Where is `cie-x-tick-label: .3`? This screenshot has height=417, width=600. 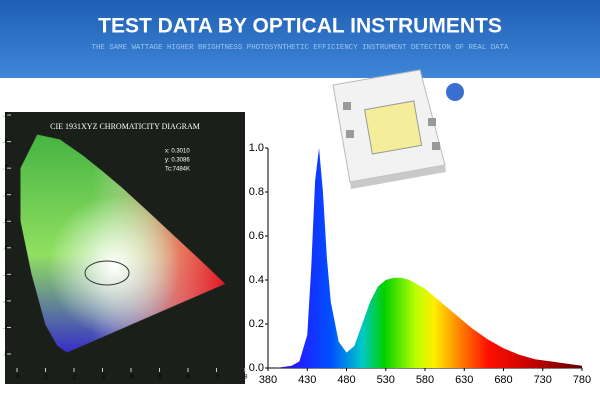
cie-x-tick-label: .3 is located at coordinates (103, 378).